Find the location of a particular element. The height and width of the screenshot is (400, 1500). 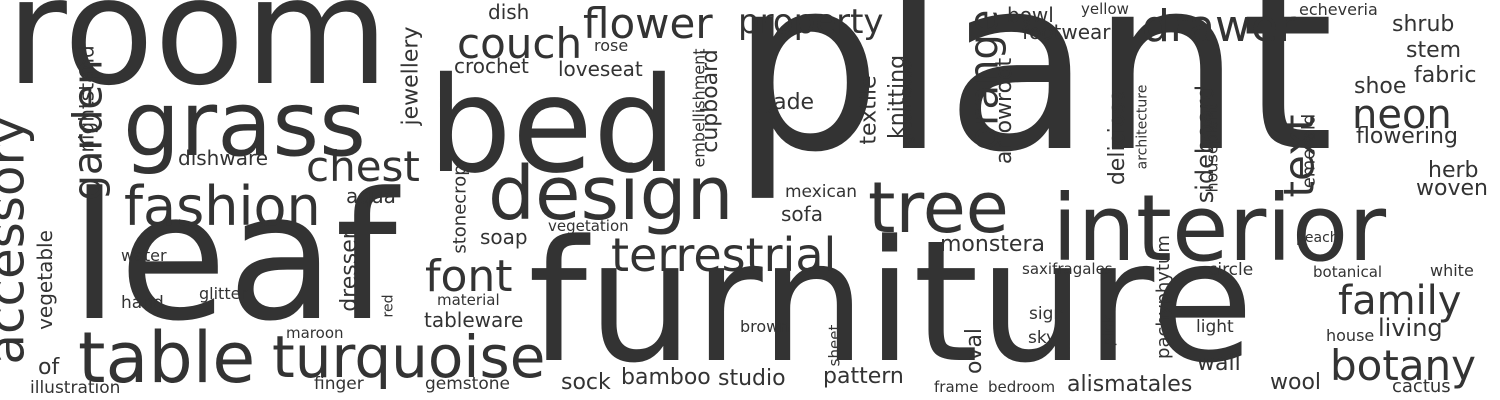

word-red: red is located at coordinates (388, 306).